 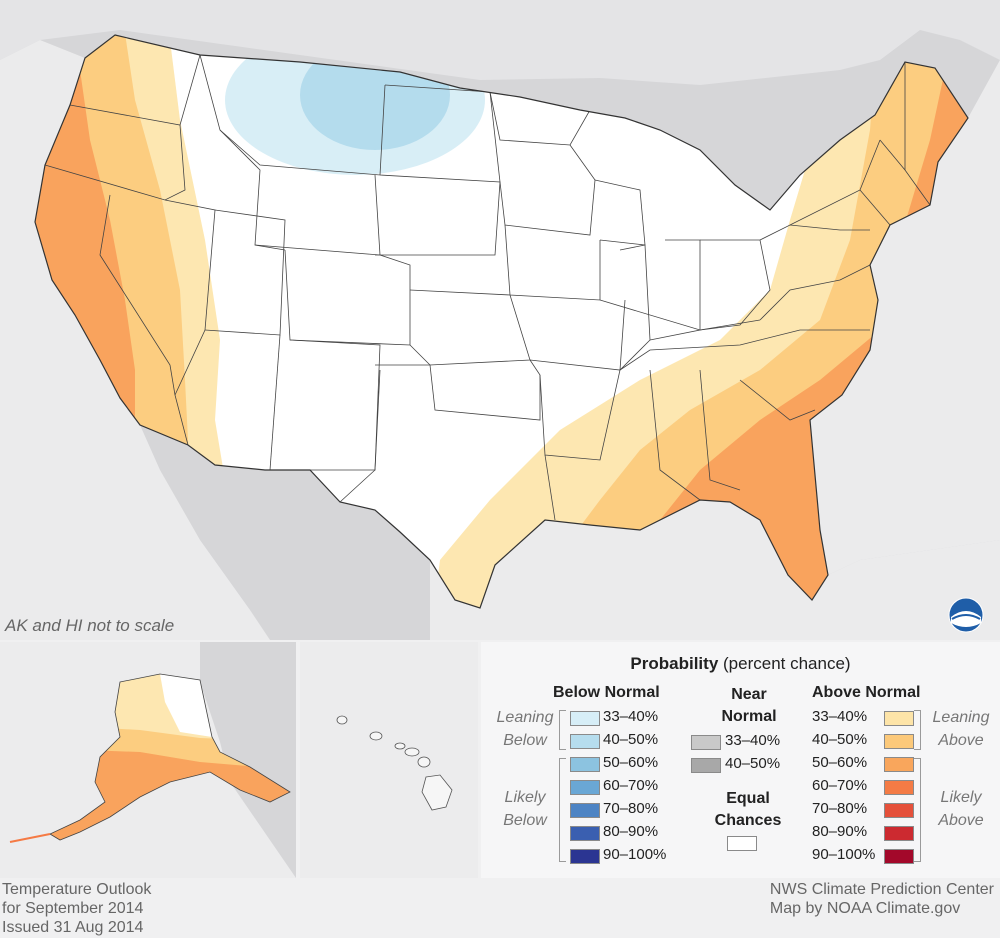 I want to click on below-normal-heading: Below Normal, so click(x=606, y=692).